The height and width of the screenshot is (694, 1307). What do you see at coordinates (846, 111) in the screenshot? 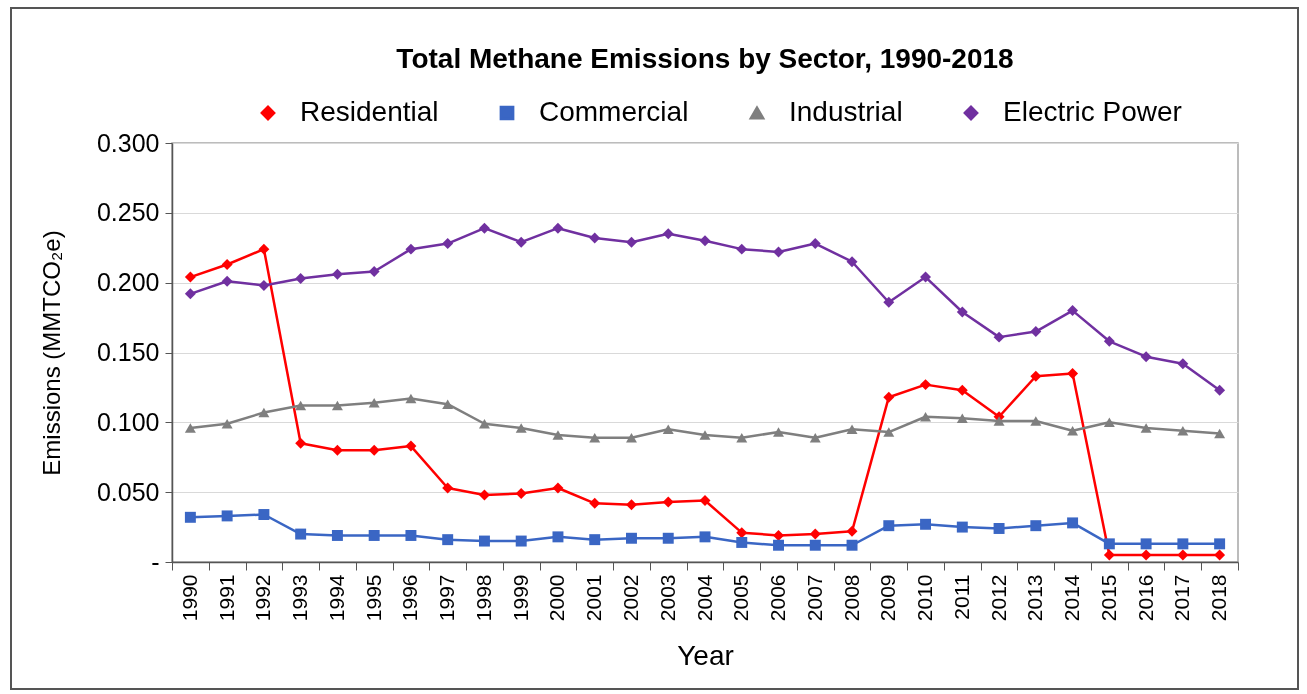
I see `legend-label: Industrial` at bounding box center [846, 111].